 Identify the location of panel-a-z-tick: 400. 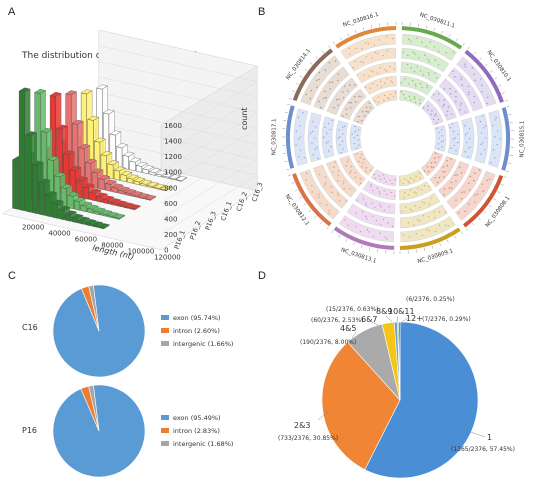
(170, 220).